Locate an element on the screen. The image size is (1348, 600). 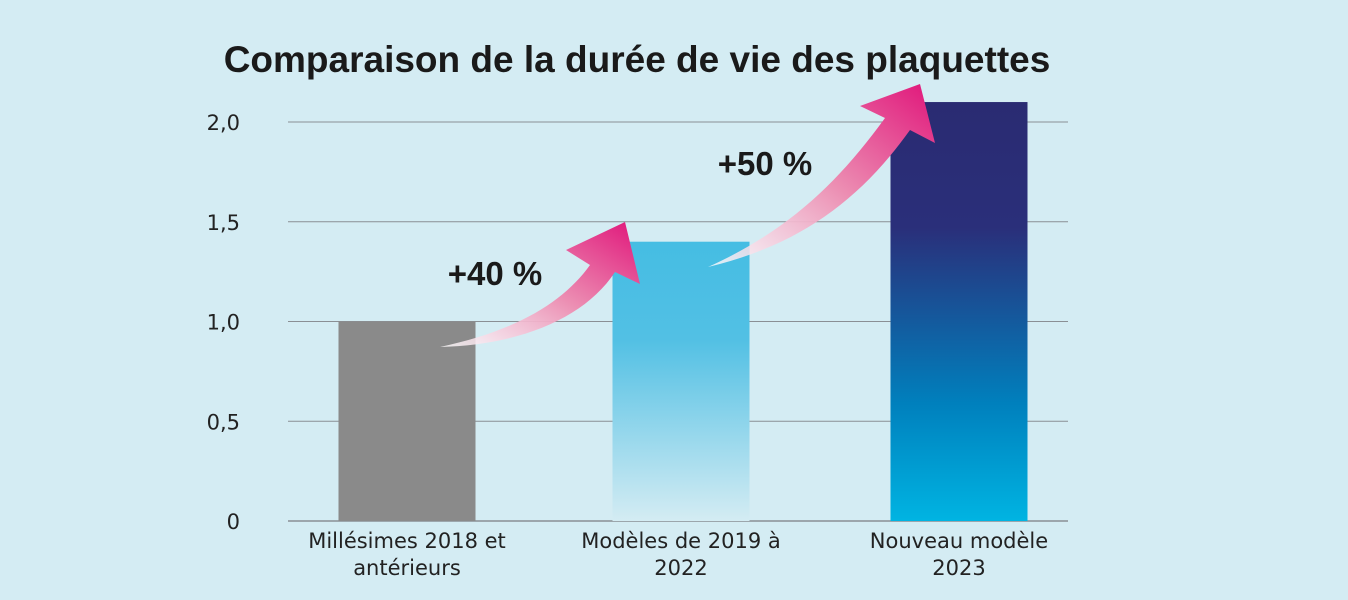
annotation-50: +50 % is located at coordinates (765, 163).